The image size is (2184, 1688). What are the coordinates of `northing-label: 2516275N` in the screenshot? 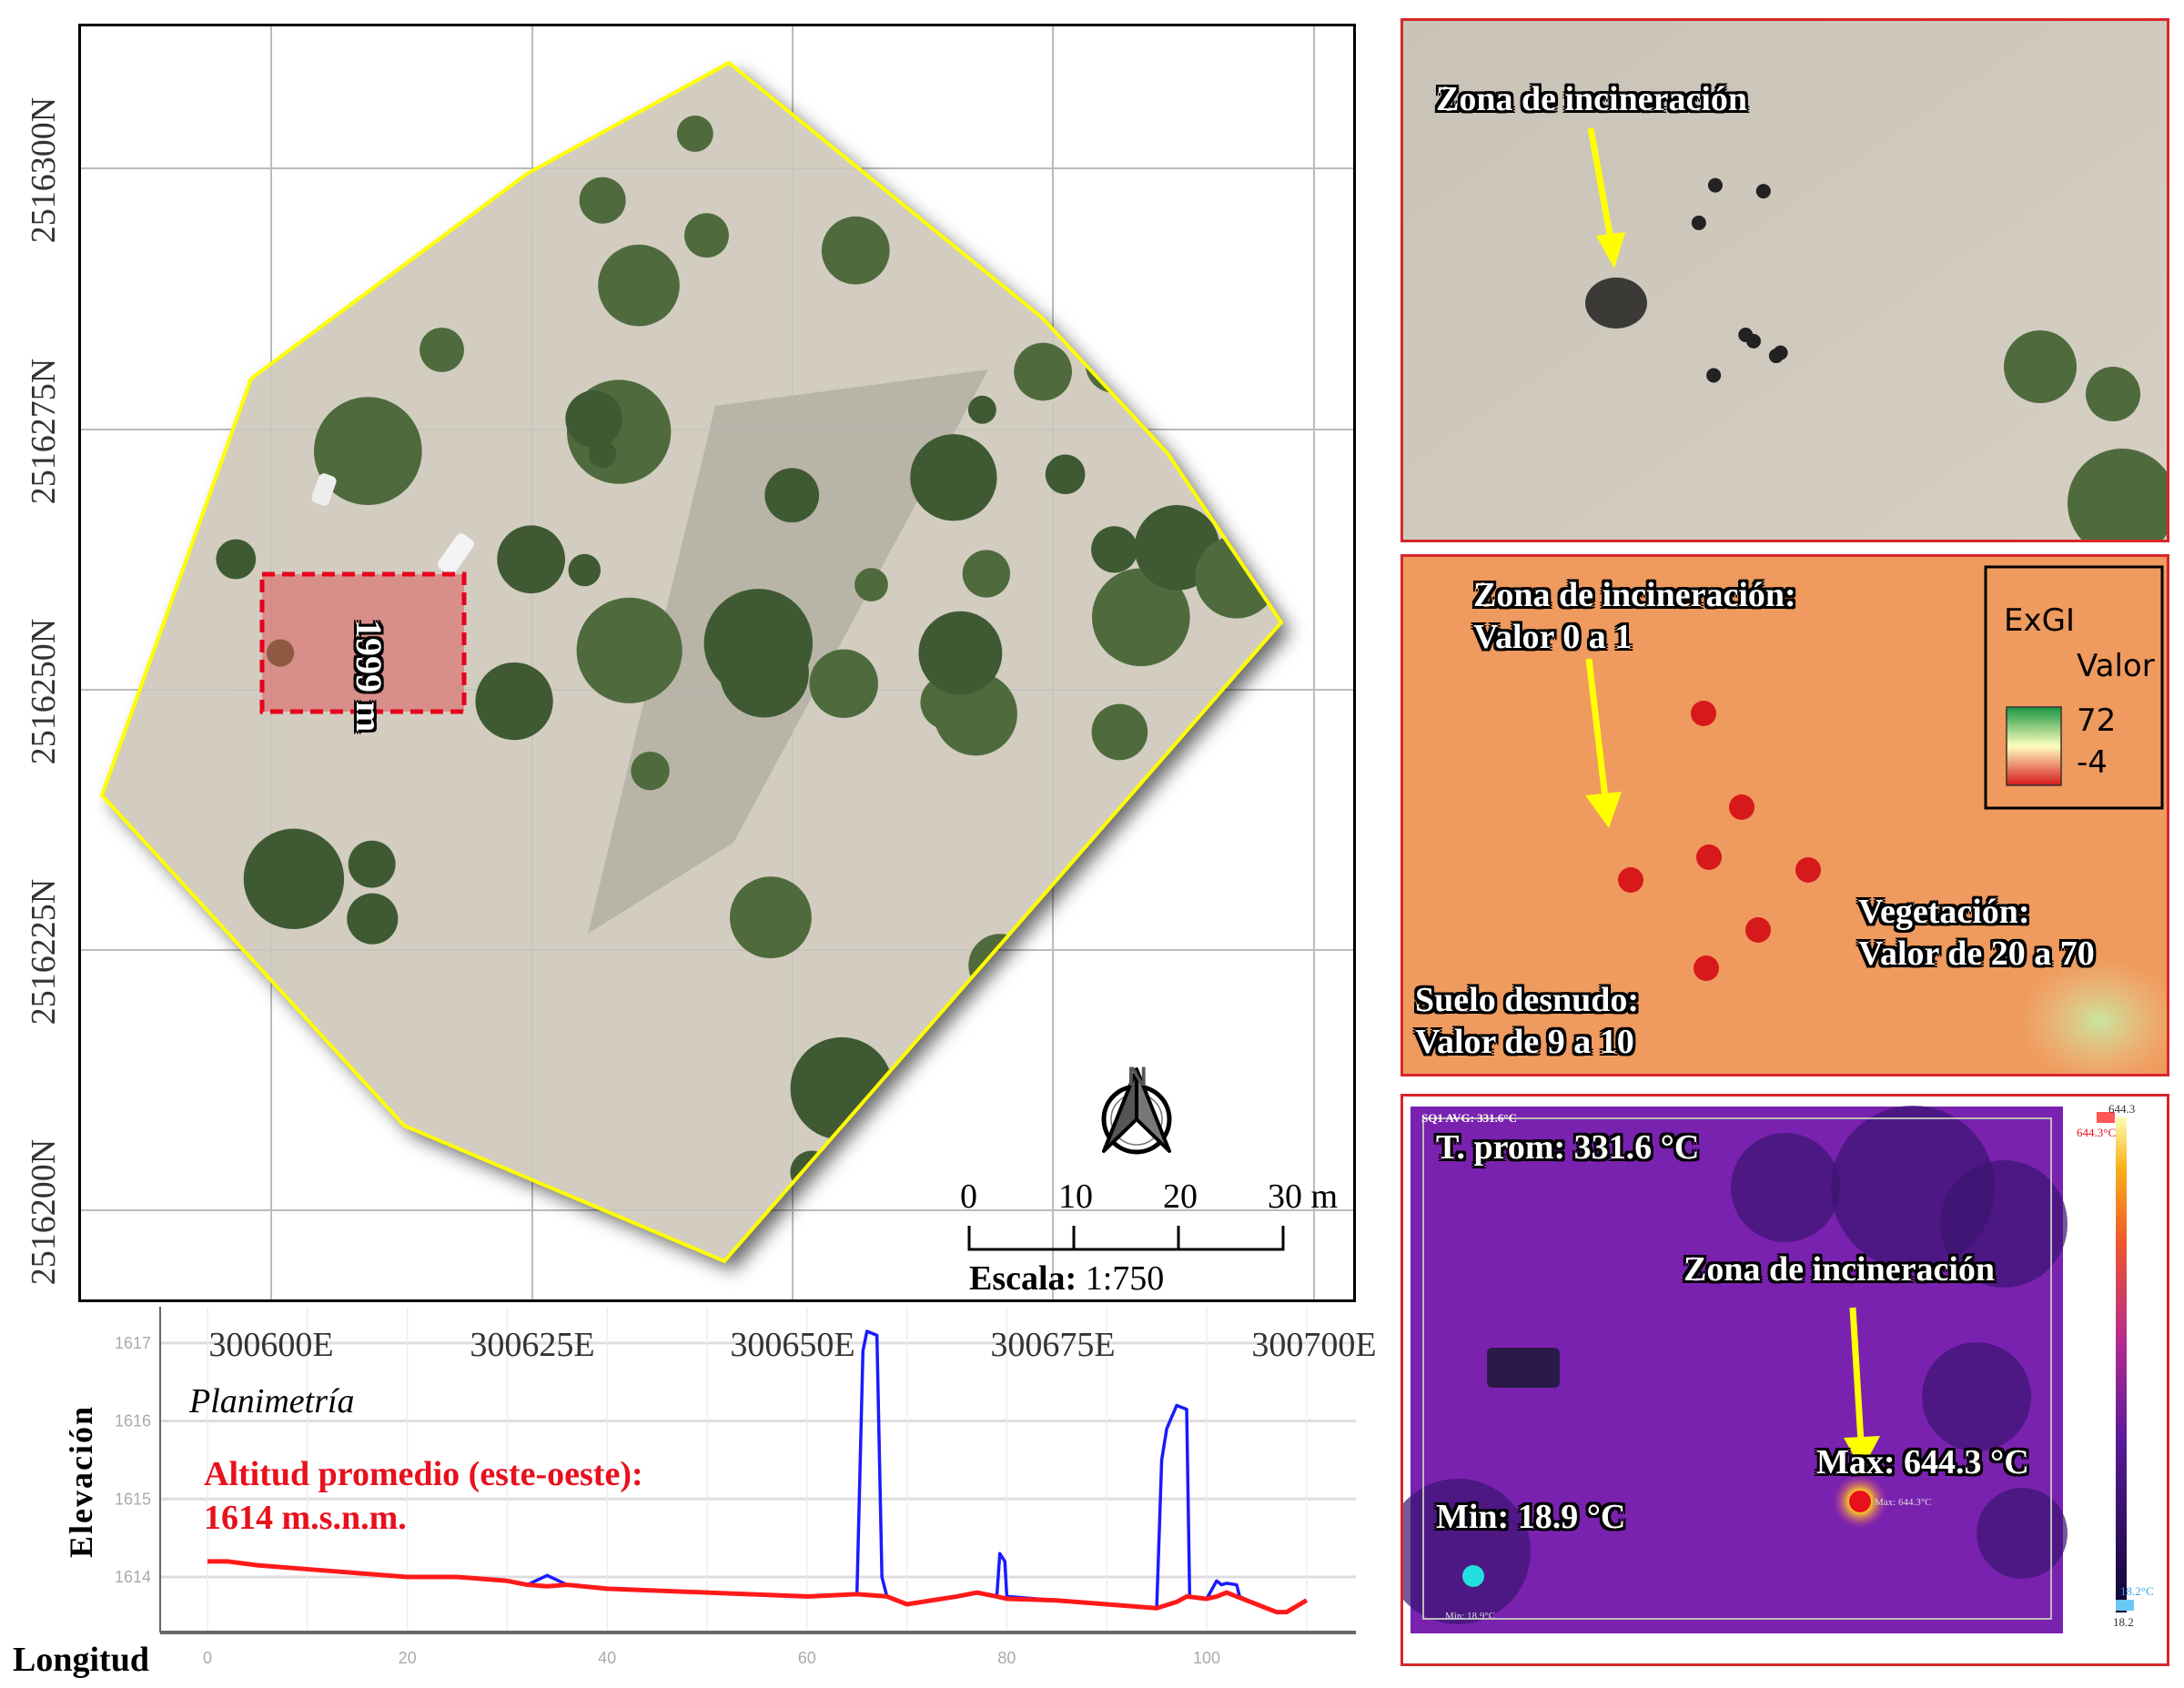 It's located at (44, 431).